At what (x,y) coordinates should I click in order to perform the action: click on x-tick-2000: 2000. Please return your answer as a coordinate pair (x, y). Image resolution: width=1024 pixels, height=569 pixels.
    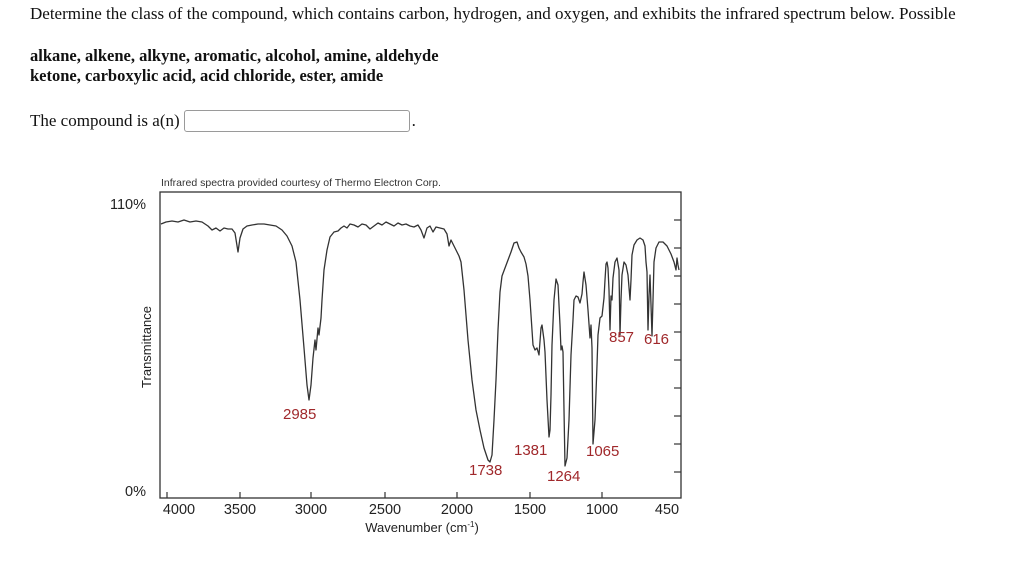
    Looking at the image, I should click on (457, 510).